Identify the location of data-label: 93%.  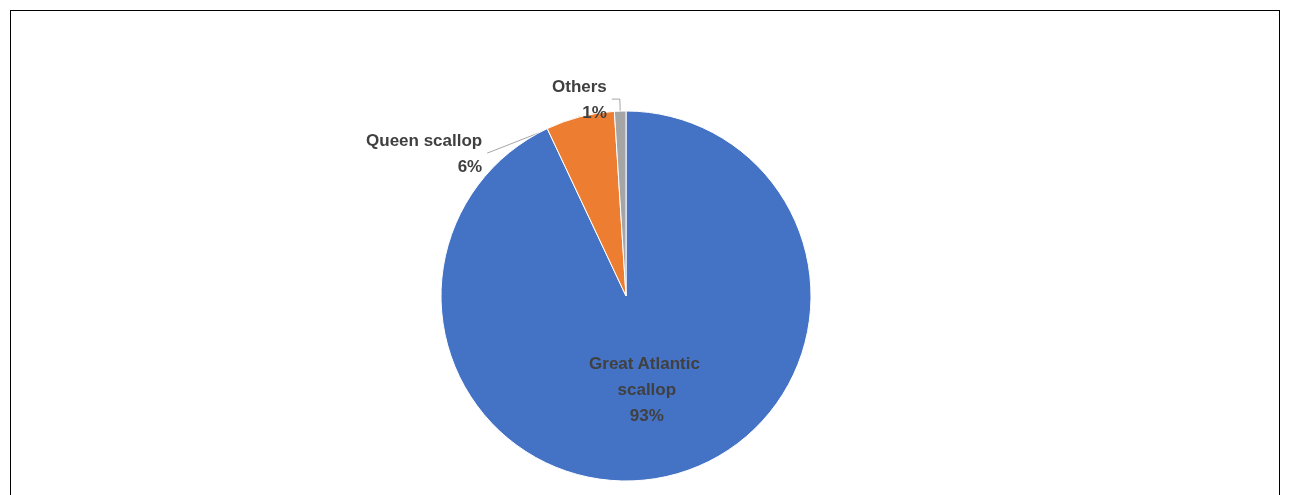
(646, 415).